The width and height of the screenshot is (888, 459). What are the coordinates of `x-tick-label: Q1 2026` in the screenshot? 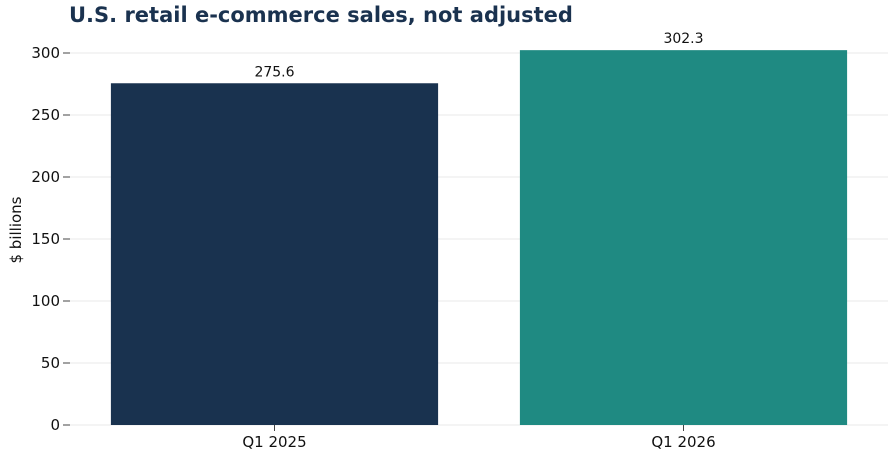 It's located at (683, 442).